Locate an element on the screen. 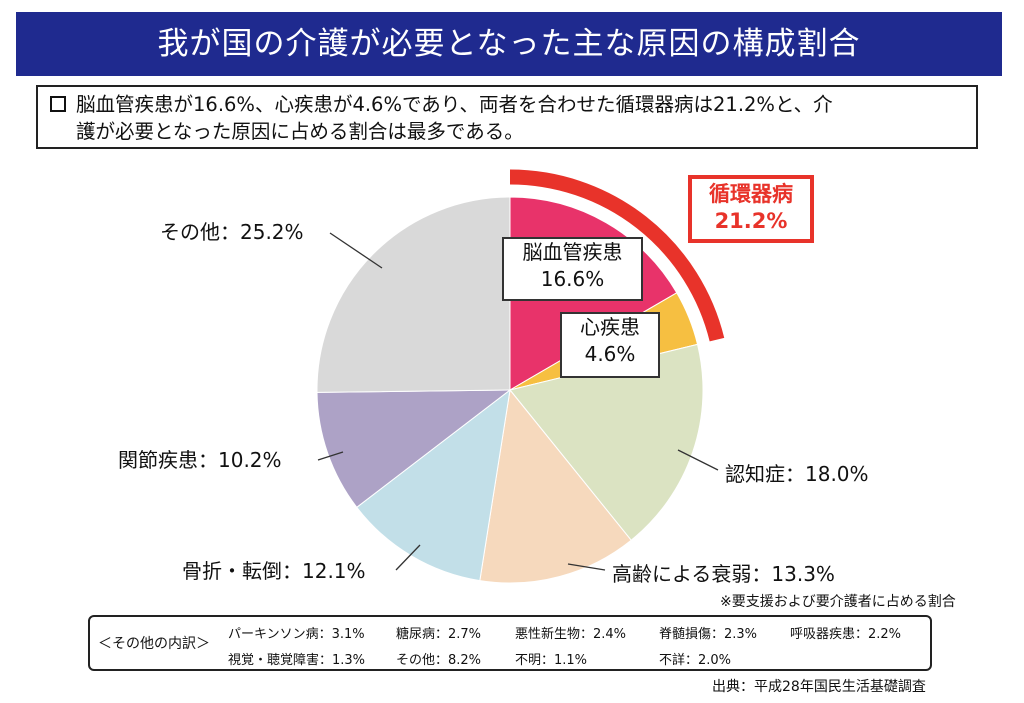 The height and width of the screenshot is (703, 1024). page-title: 我が国の介護が必要となった主な原因の構成割合 is located at coordinates (509, 44).